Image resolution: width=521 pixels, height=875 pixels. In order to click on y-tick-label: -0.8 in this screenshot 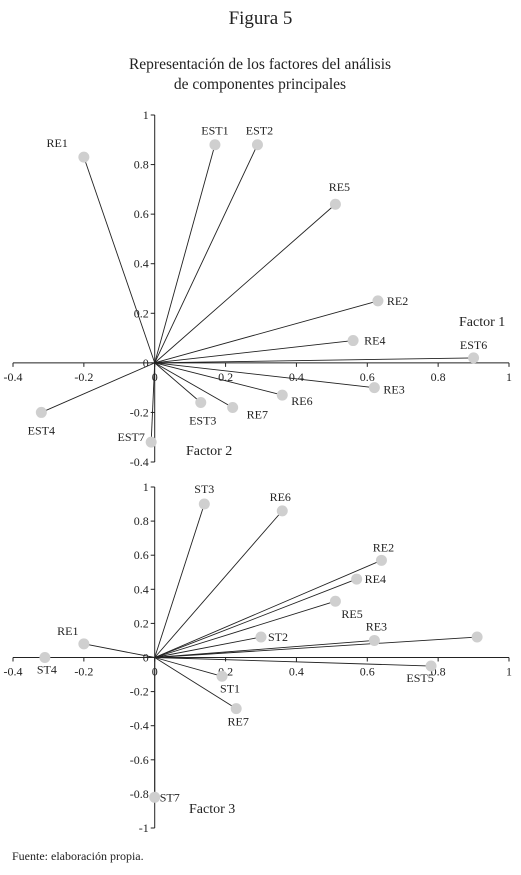, I will do `click(139, 794)`.